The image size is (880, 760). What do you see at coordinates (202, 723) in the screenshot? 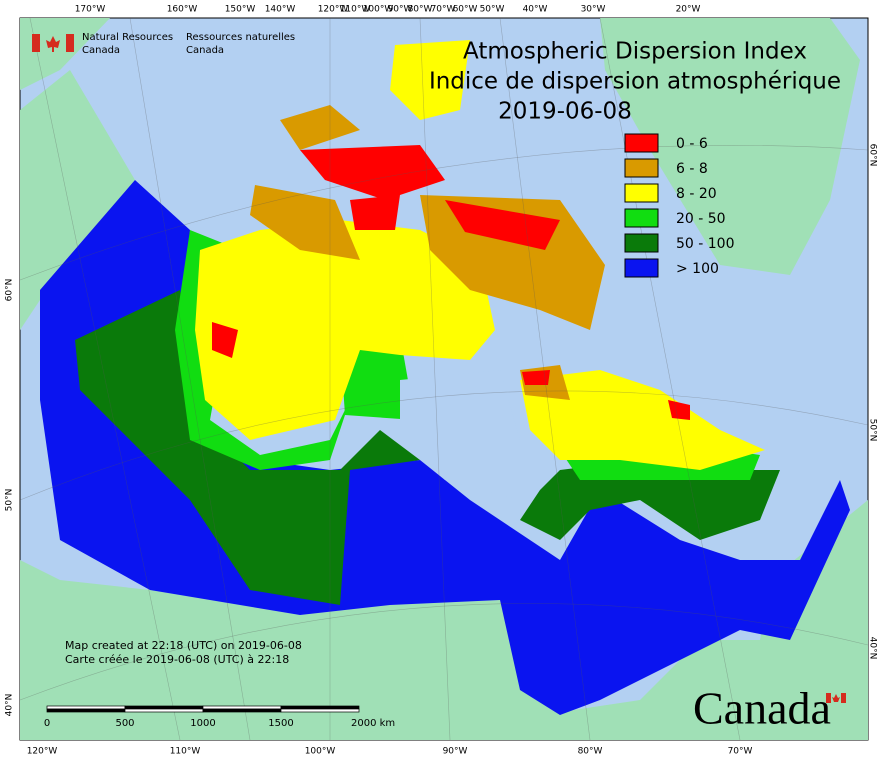
I see `scale-label: 1000` at bounding box center [202, 723].